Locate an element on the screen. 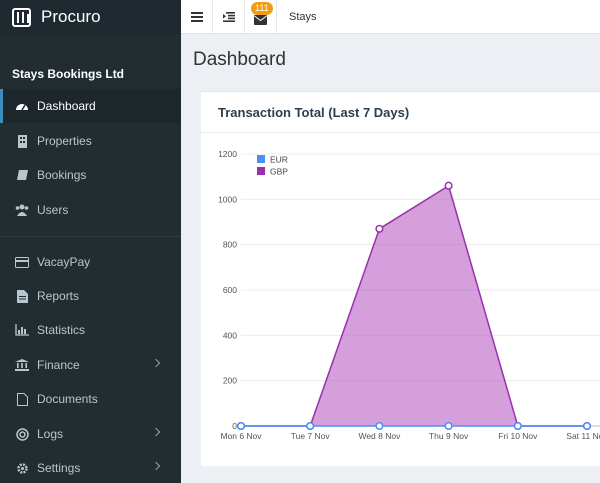  y-tick-label: 1000 is located at coordinates (227, 199).